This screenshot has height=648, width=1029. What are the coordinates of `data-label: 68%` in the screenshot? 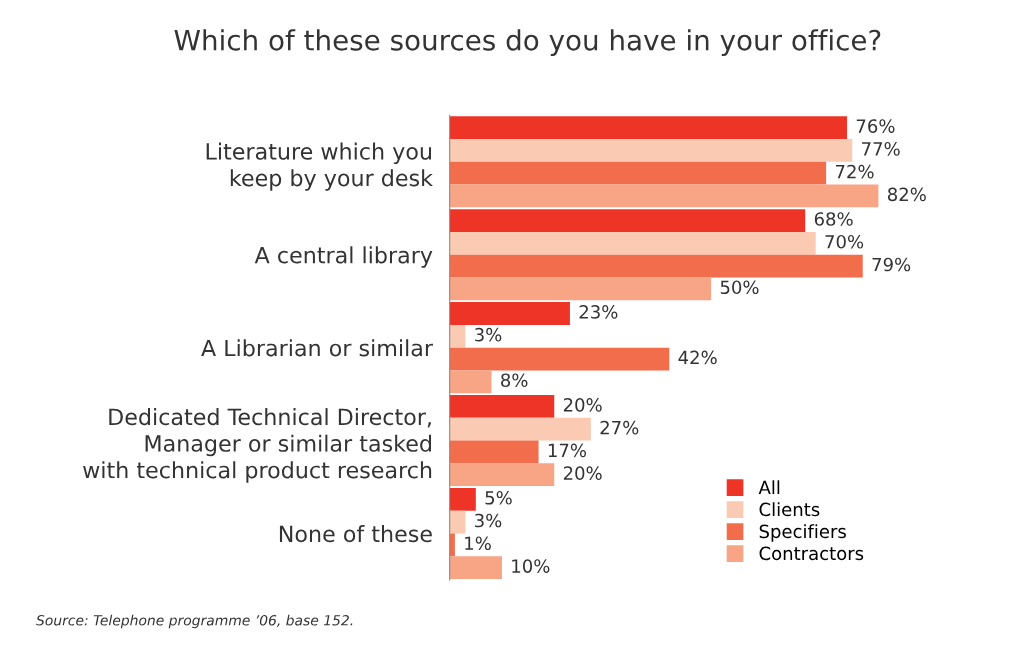 It's located at (833, 219).